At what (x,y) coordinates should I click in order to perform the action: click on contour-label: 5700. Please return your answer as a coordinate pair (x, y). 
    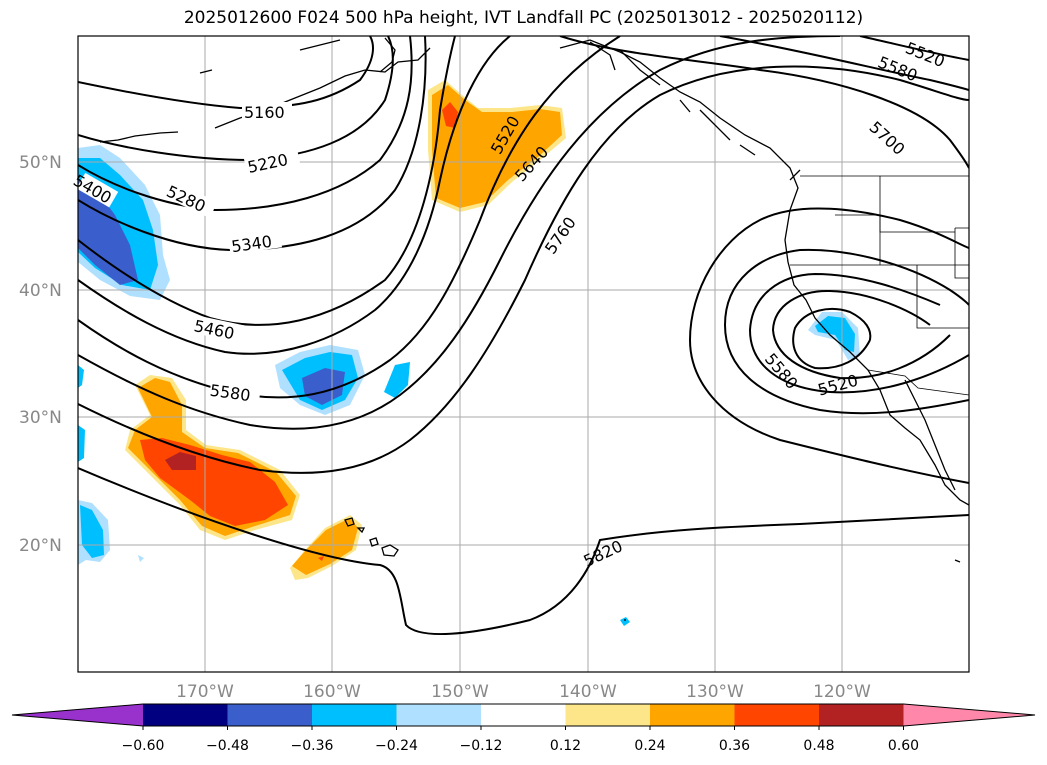
    Looking at the image, I should click on (887, 138).